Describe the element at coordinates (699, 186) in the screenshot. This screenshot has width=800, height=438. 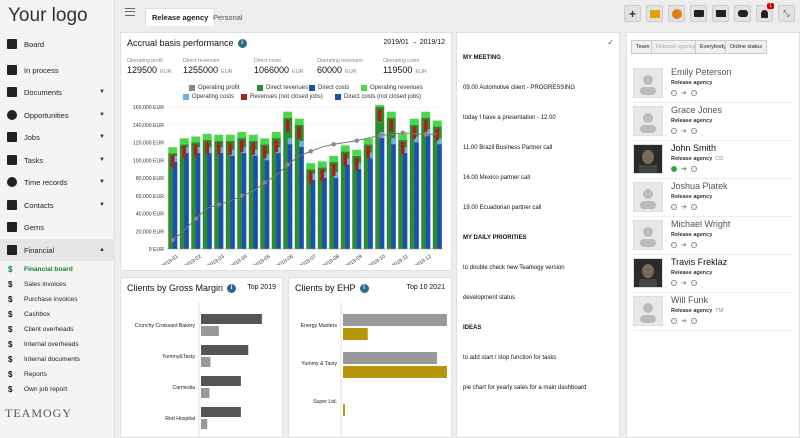
I see `member-name: Joshua Piatek` at that location.